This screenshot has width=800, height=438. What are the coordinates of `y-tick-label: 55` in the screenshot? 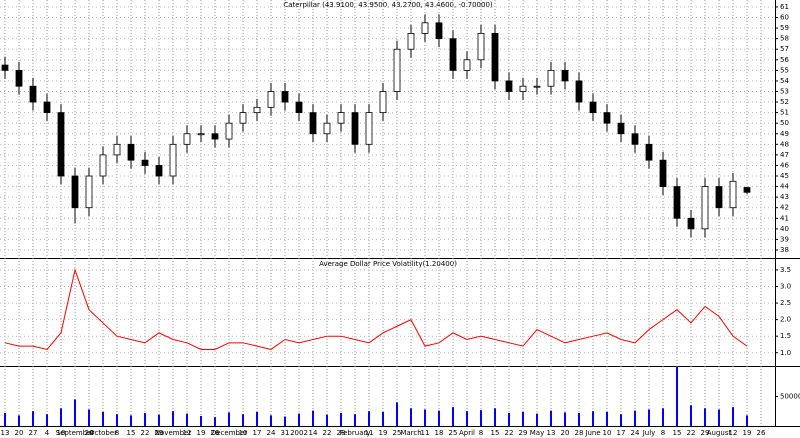 It's located at (784, 70).